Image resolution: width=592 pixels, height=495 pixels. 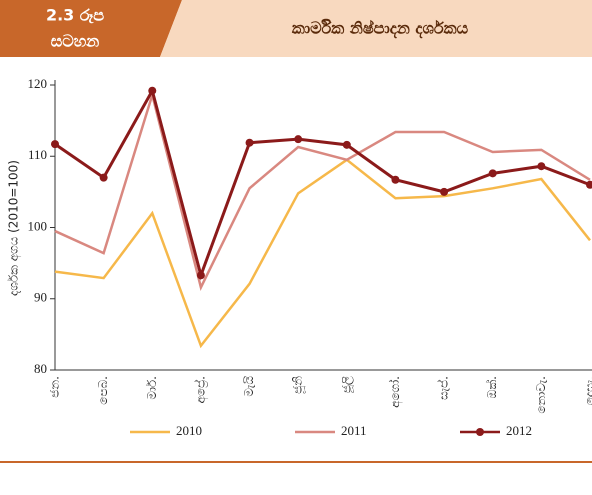 What do you see at coordinates (249, 386) in the screenshot?
I see `x-tick-label: මැයි` at bounding box center [249, 386].